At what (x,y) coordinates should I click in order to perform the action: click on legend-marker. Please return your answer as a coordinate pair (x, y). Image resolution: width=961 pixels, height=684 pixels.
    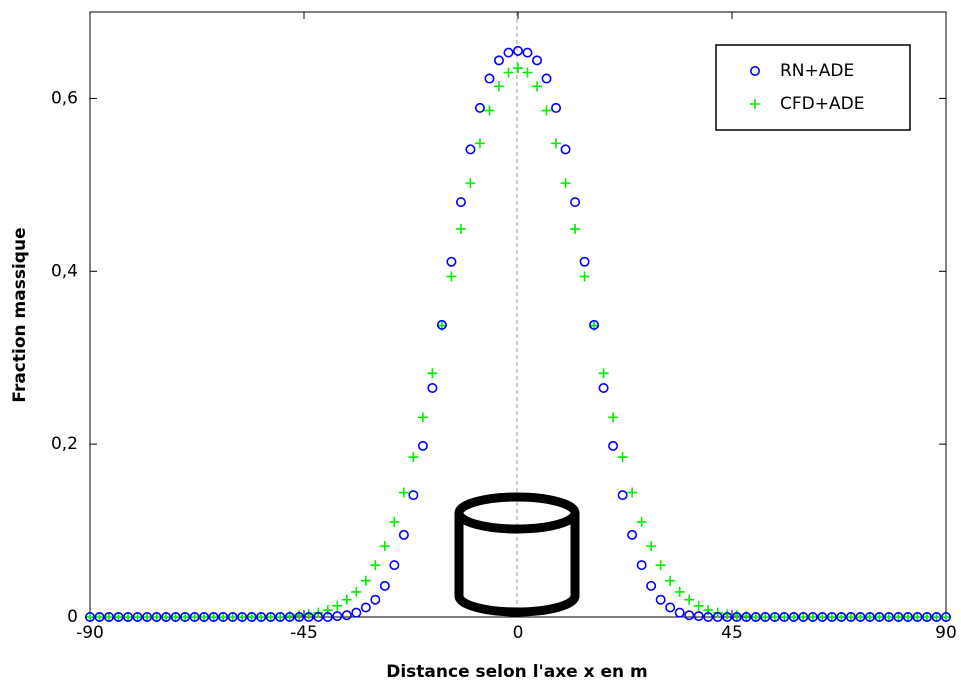
    Looking at the image, I should click on (755, 104).